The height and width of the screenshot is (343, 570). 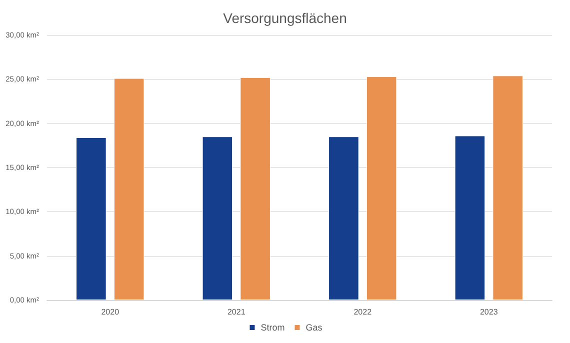 I want to click on legend-label: Gas, so click(x=314, y=327).